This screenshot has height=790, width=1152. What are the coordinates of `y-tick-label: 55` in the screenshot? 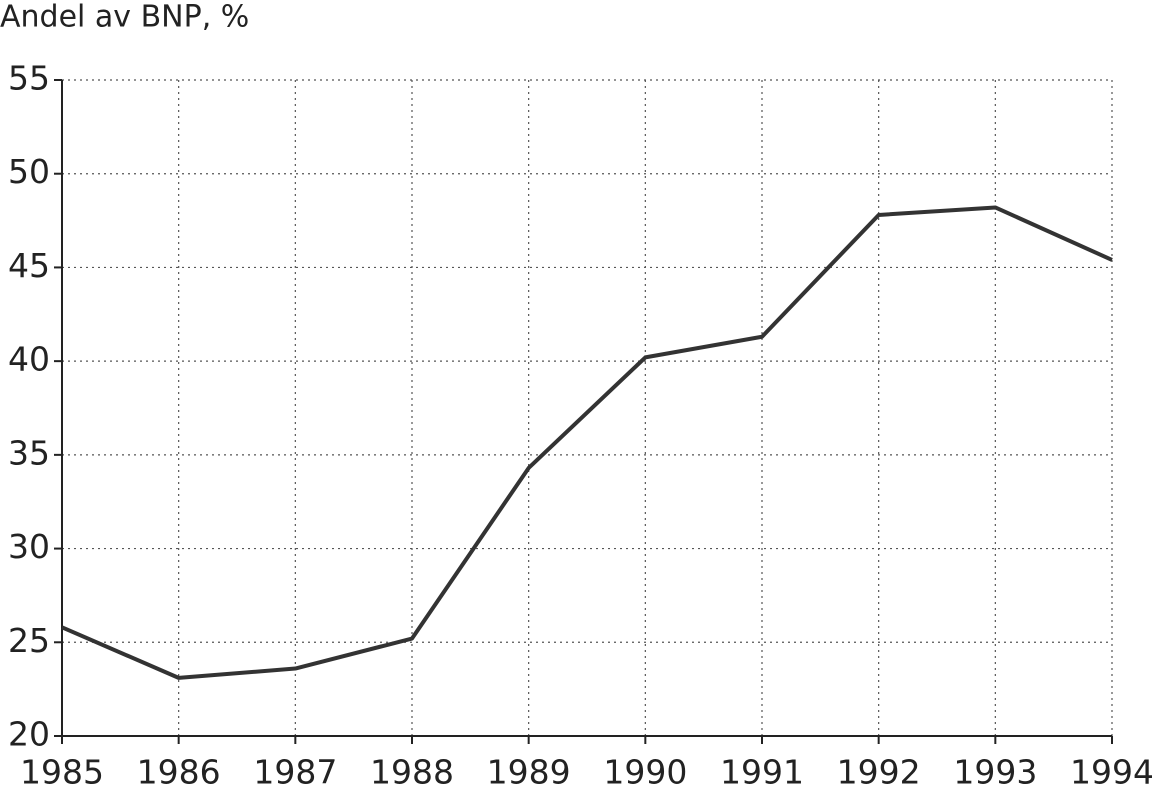 It's located at (29, 78).